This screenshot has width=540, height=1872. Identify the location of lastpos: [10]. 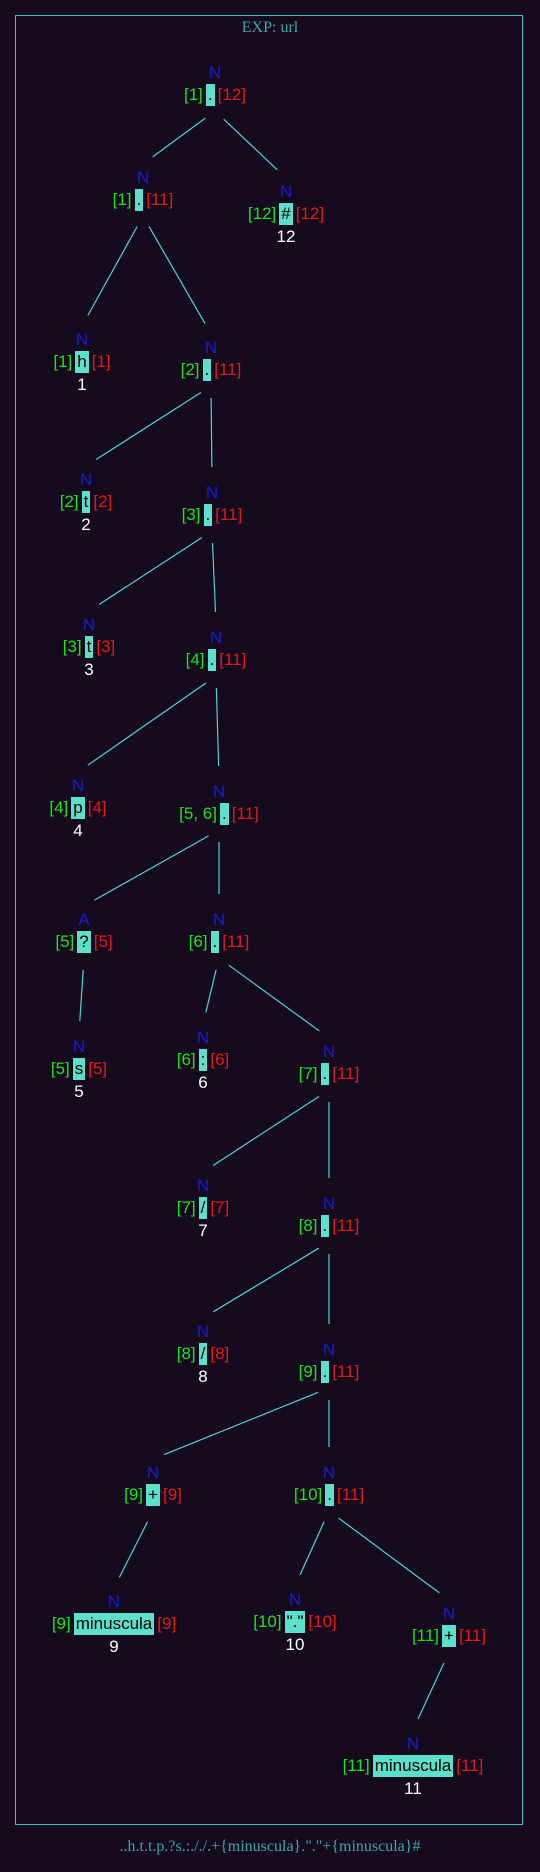
(322, 1621).